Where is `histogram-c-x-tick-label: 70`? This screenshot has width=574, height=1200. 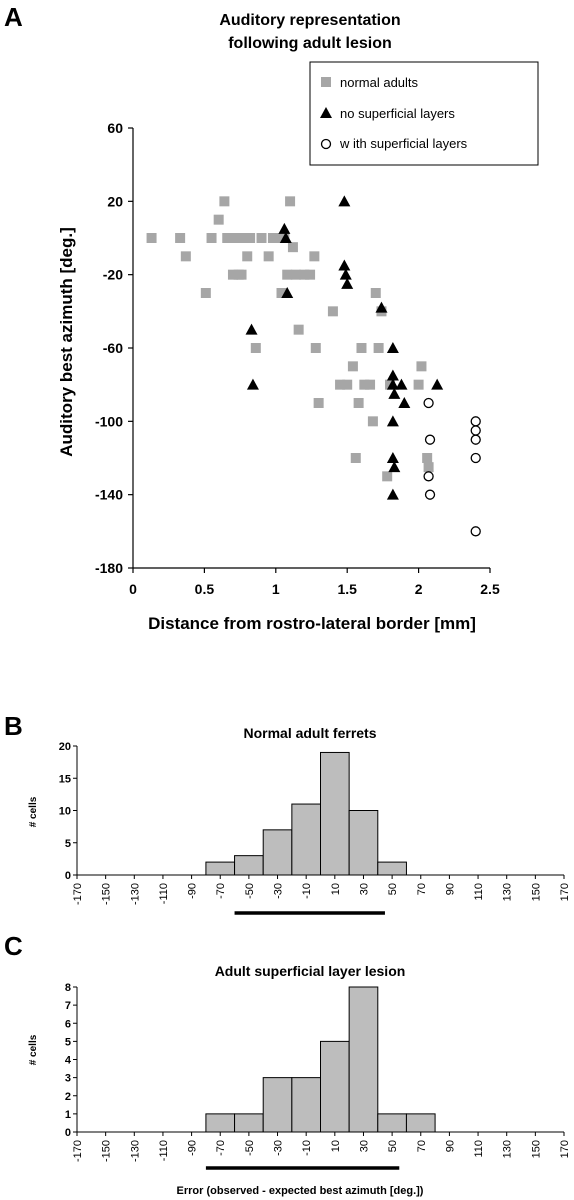
histogram-c-x-tick-label: 70 is located at coordinates (422, 1146).